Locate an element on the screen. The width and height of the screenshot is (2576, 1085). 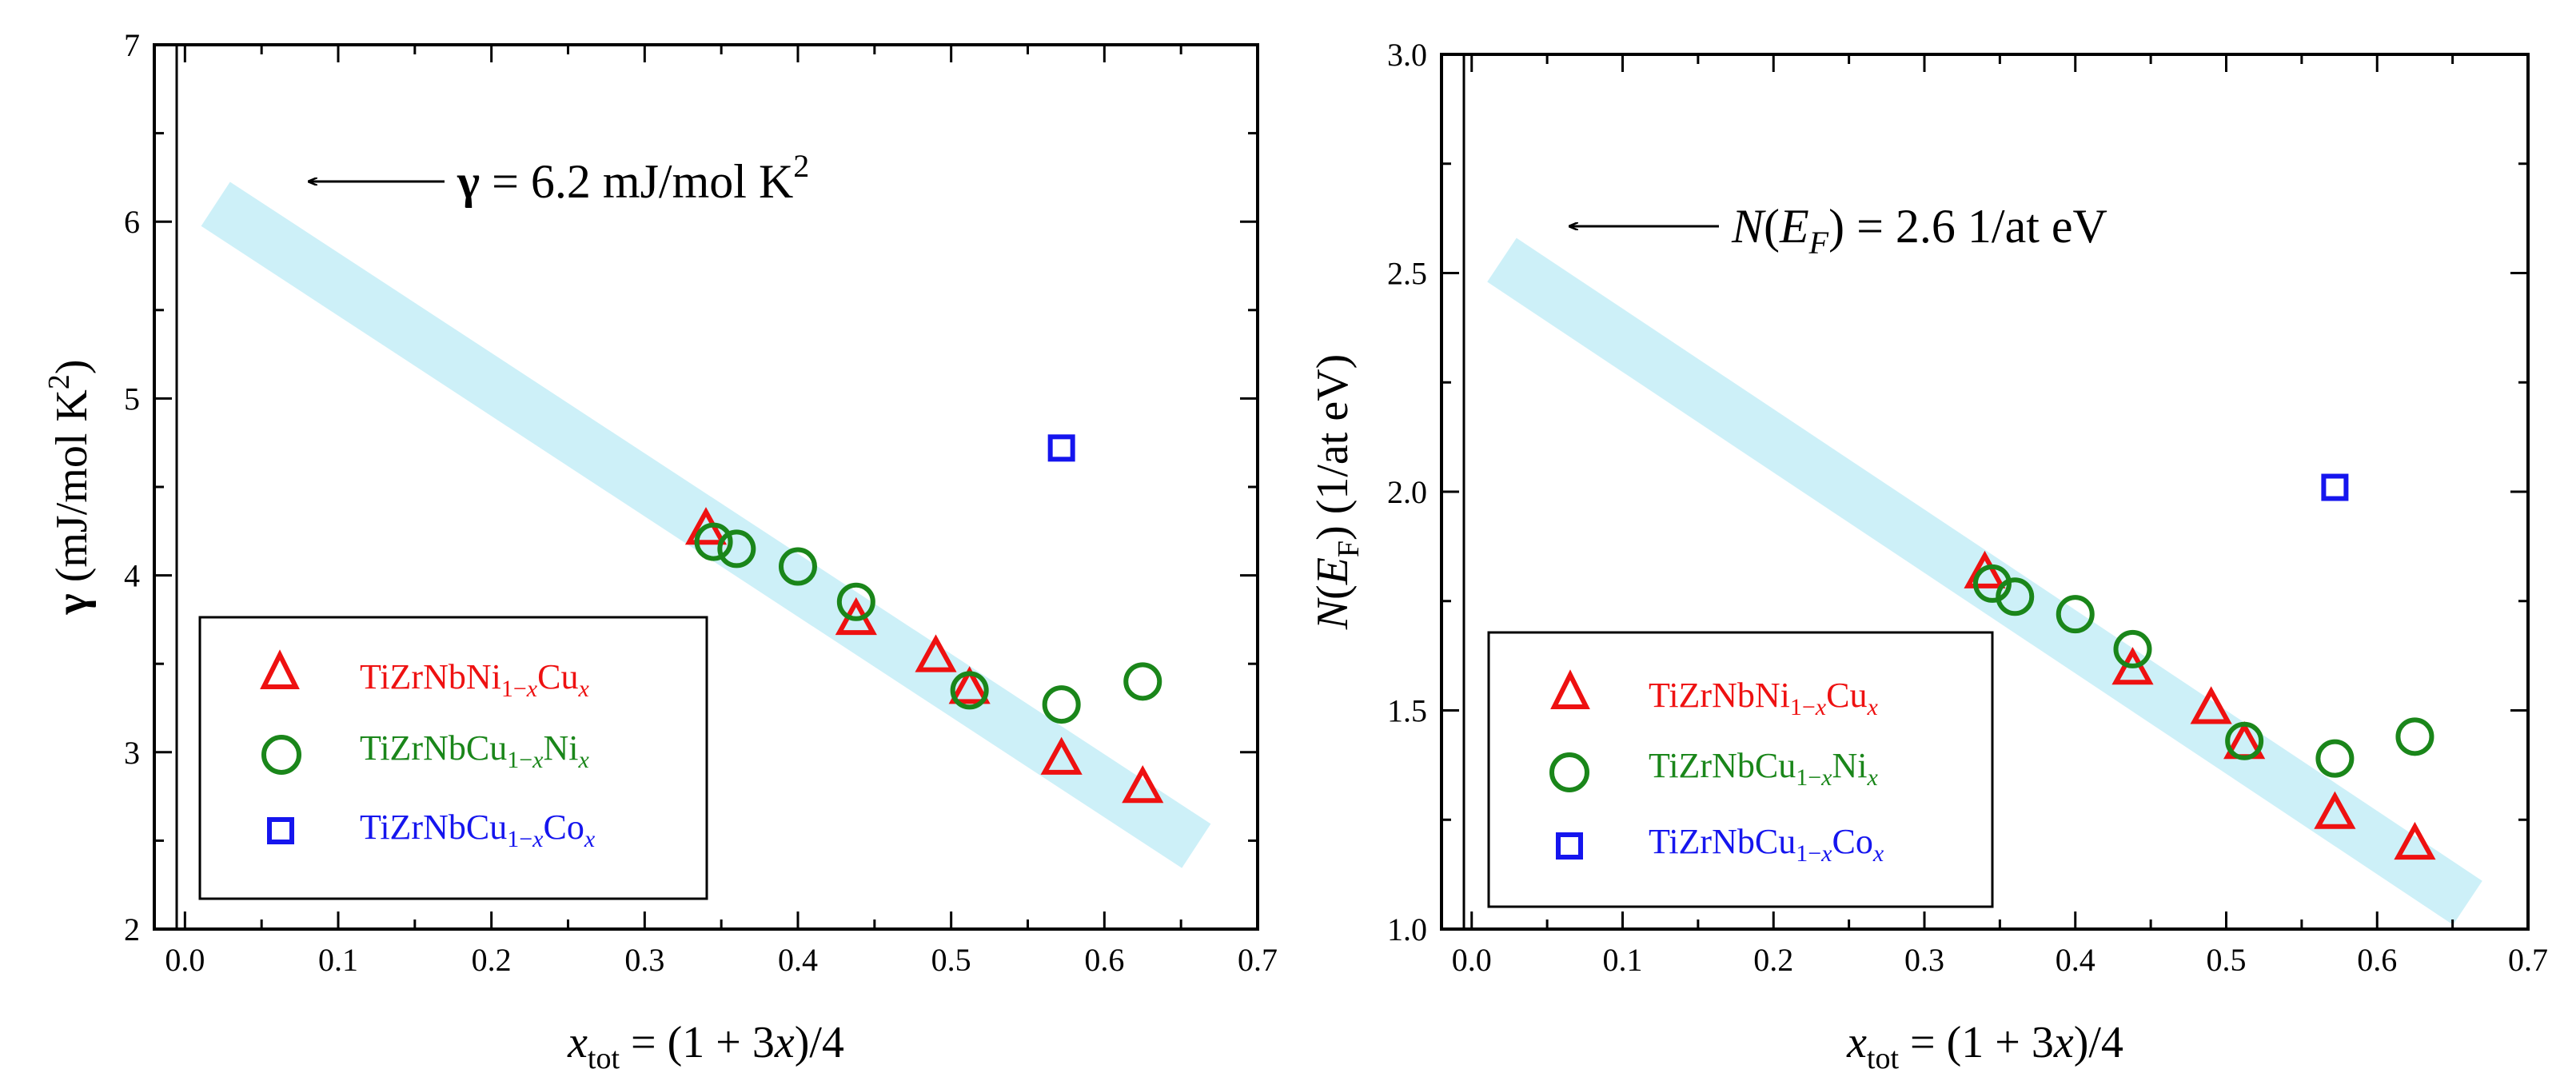
y-tick-label: 2.5 is located at coordinates (1407, 274).